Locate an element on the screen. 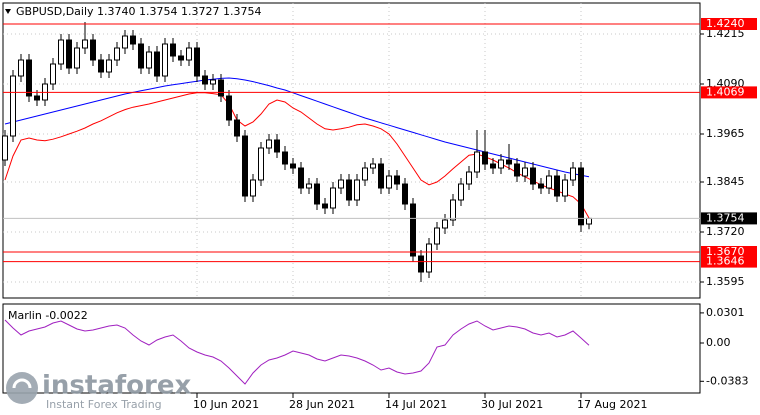 This screenshot has width=760, height=415. indicator-title: Marlin -0.0022 is located at coordinates (48, 315).